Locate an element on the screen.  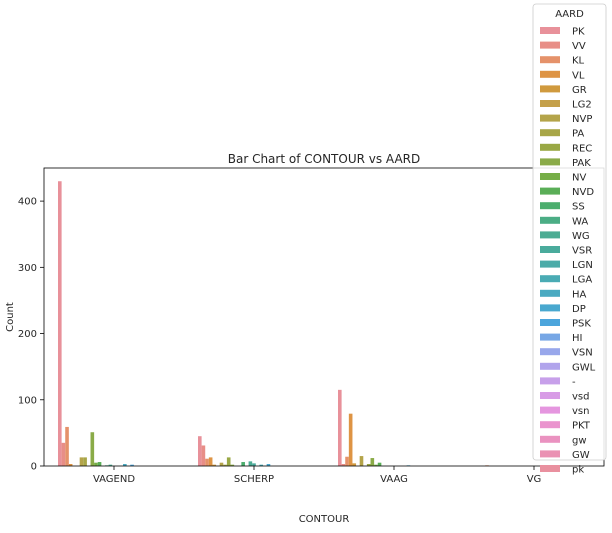
y-tick-label: 200 is located at coordinates (27, 334).